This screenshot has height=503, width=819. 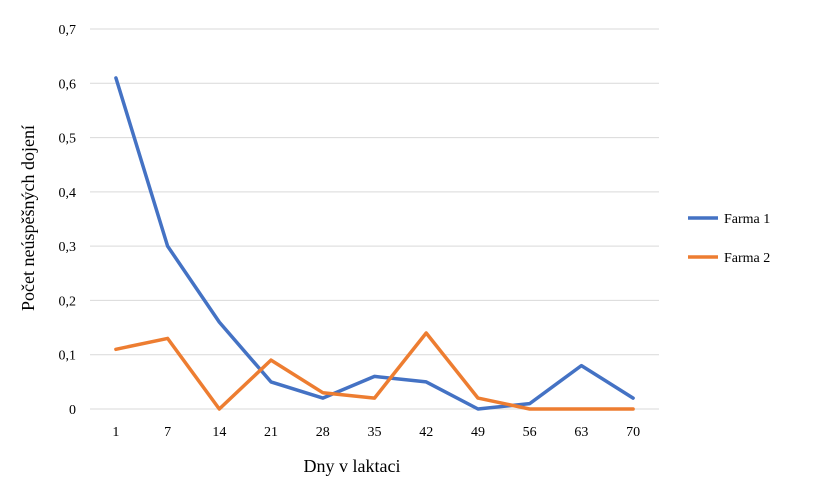 What do you see at coordinates (747, 219) in the screenshot?
I see `legend-label: Farma 1` at bounding box center [747, 219].